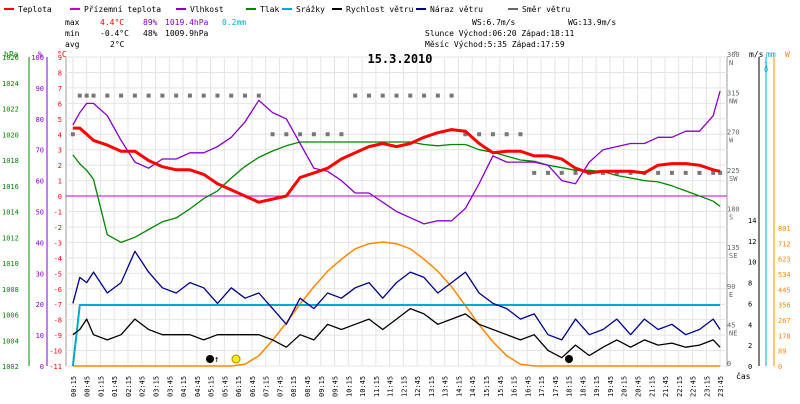 This screenshot has height=404, width=800. What do you see at coordinates (60, 166) in the screenshot?
I see `c-tick-7: 2` at bounding box center [60, 166].